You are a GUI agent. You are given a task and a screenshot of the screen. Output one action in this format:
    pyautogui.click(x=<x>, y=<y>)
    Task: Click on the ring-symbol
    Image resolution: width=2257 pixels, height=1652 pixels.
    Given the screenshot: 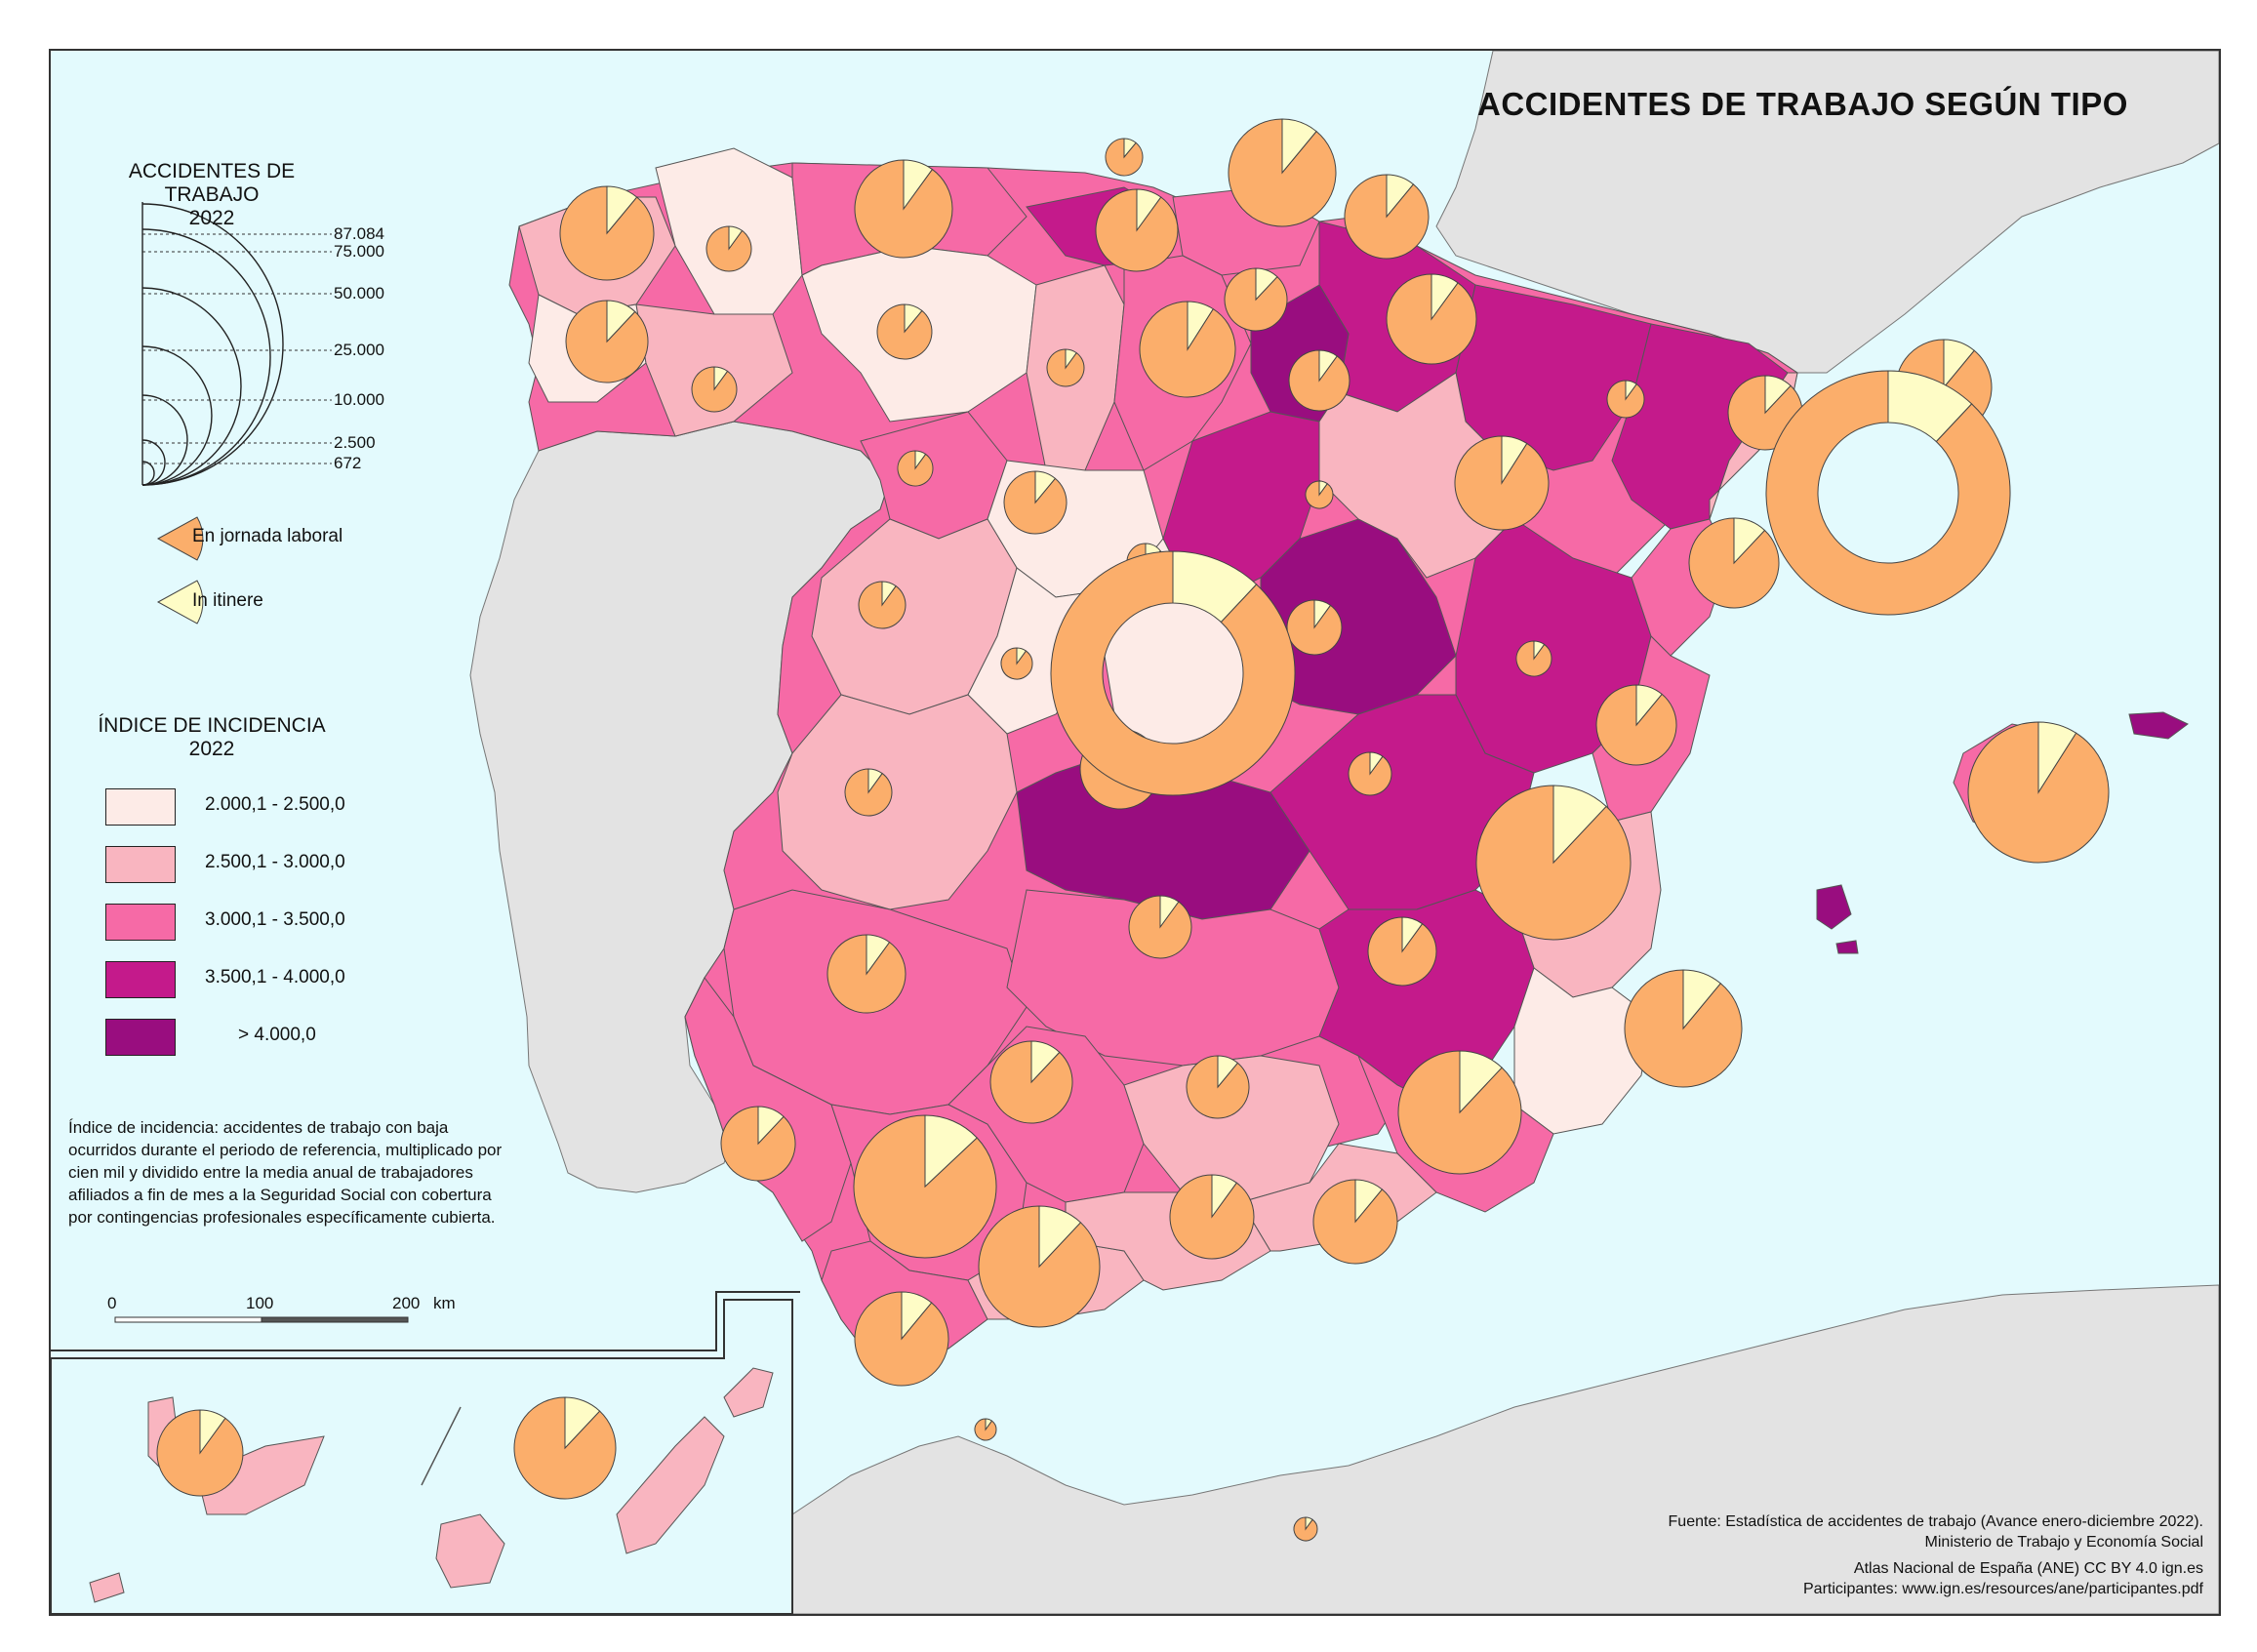 What is the action you would take?
    pyautogui.click(x=1173, y=673)
    